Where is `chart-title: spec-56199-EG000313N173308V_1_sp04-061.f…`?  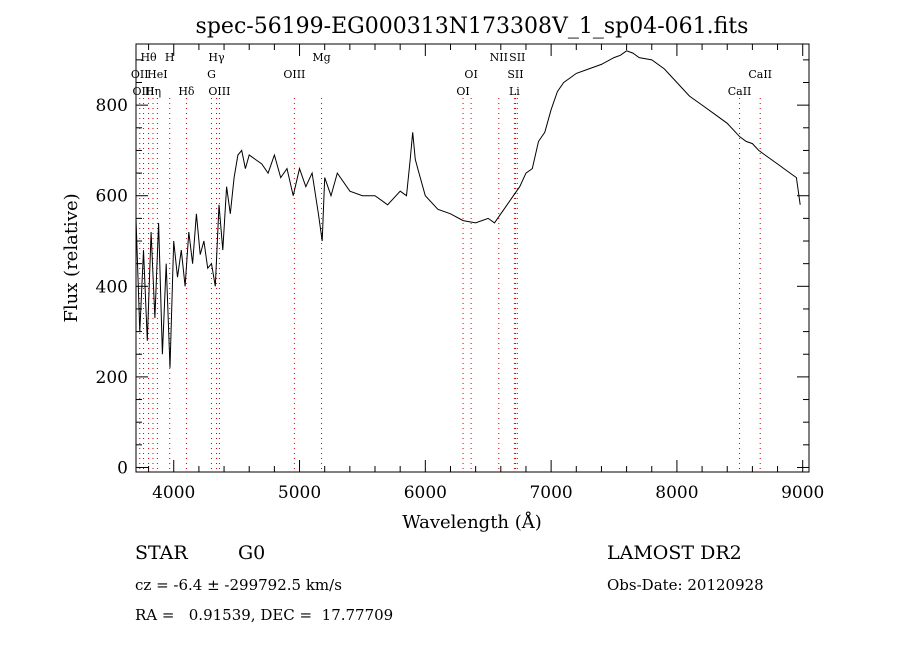 chart-title: spec-56199-EG000313N173308V_1_sp04-061.f… is located at coordinates (472, 26).